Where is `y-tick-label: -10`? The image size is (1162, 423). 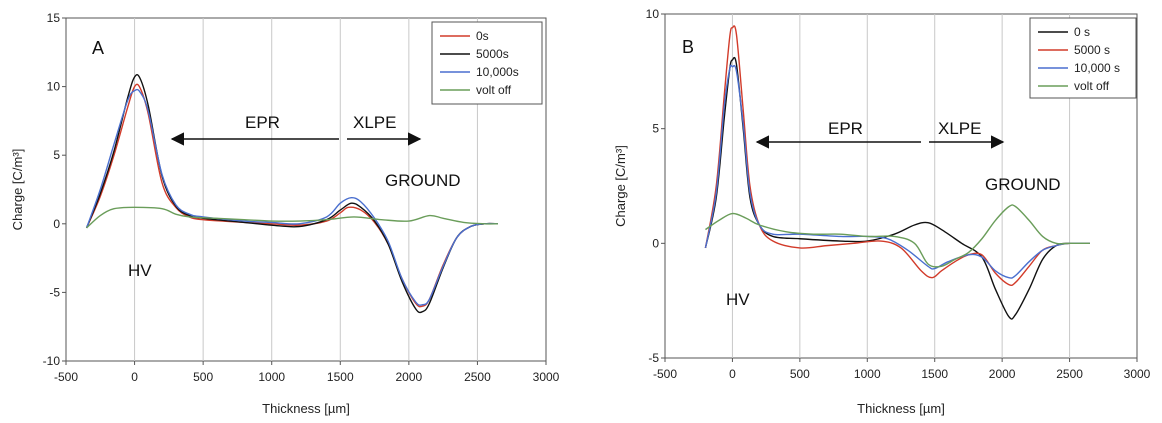
y-tick-label: -10 is located at coordinates (52, 361).